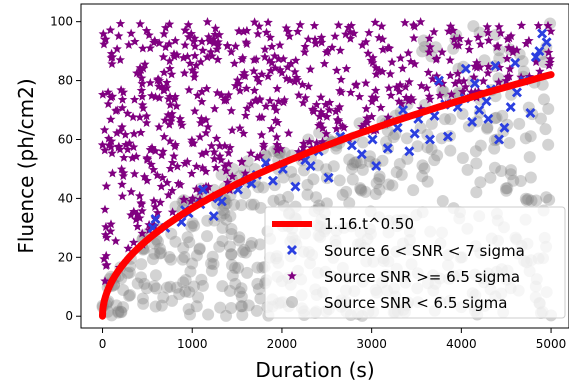  What do you see at coordinates (314, 370) in the screenshot?
I see `x-axis-title: Duration (s)` at bounding box center [314, 370].